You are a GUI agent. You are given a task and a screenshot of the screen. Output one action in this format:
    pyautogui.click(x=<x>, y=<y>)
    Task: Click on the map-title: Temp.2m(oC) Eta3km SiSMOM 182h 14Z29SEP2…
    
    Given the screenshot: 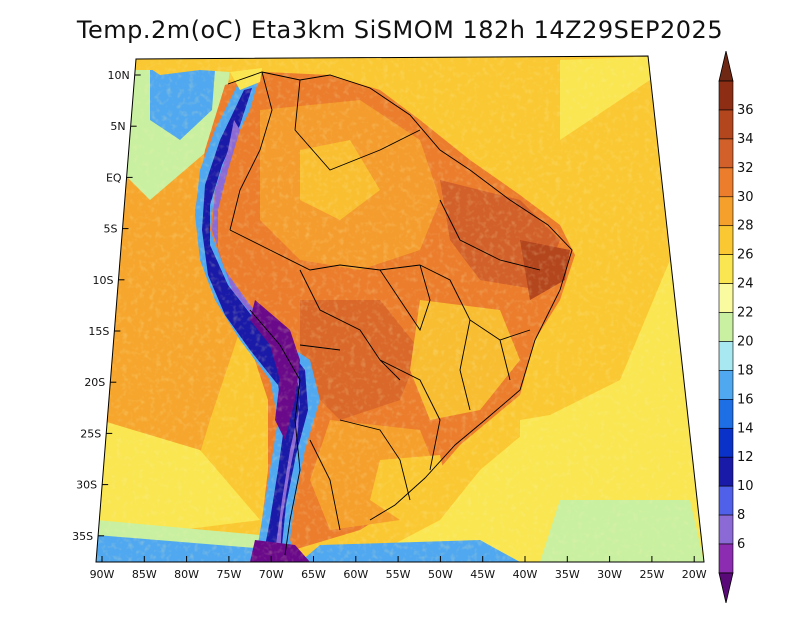 What is the action you would take?
    pyautogui.click(x=400, y=30)
    